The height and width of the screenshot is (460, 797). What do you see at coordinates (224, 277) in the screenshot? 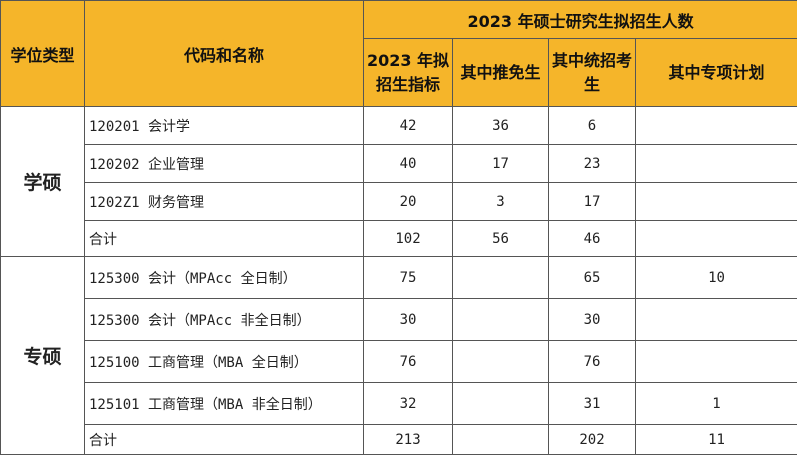
I see `program-name: 125300 会计（MPAcc 全日制）` at bounding box center [224, 277].